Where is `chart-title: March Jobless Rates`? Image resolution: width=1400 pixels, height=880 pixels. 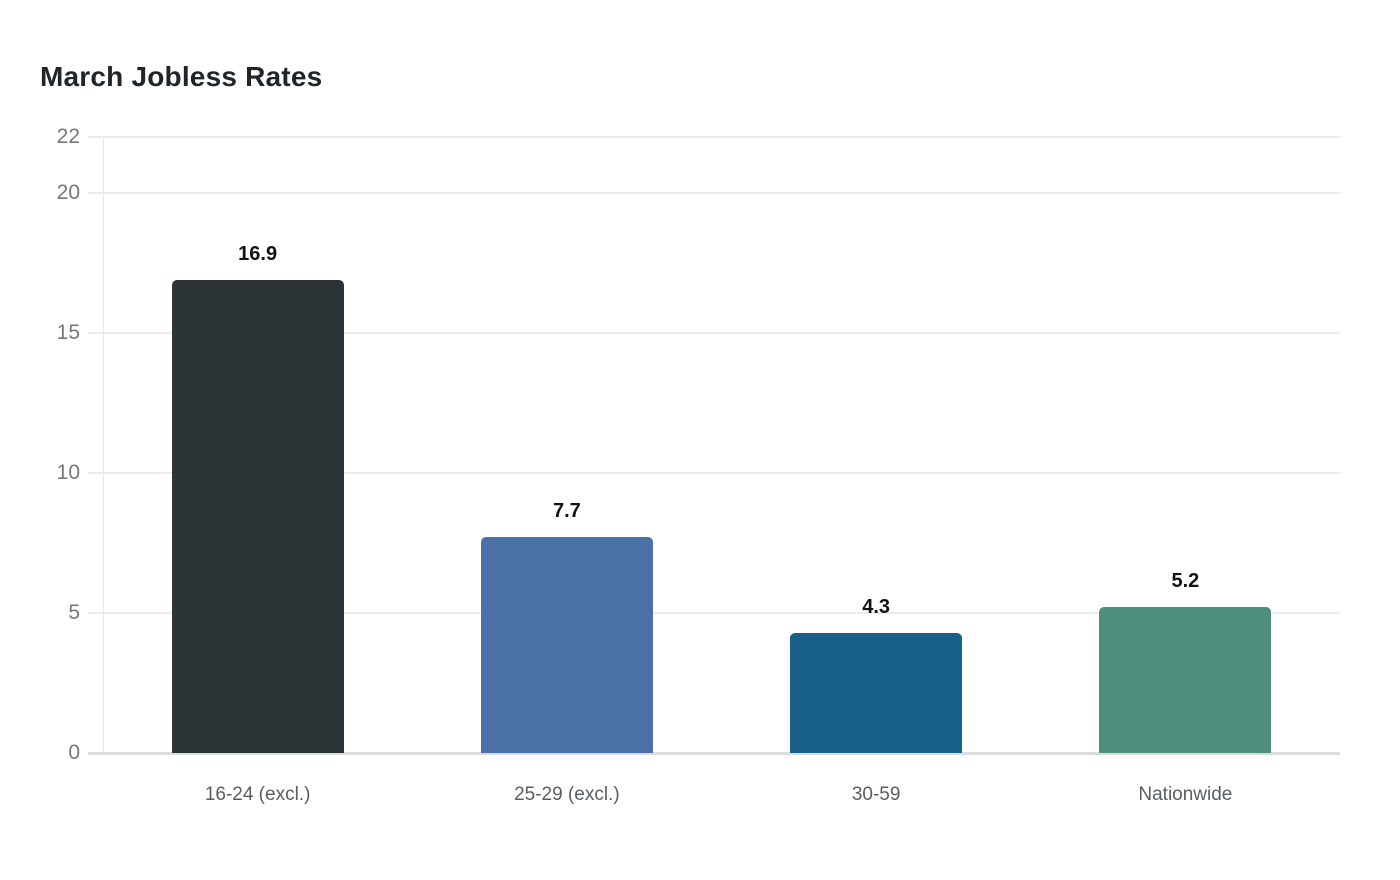
chart-title: March Jobless Rates is located at coordinates (181, 76).